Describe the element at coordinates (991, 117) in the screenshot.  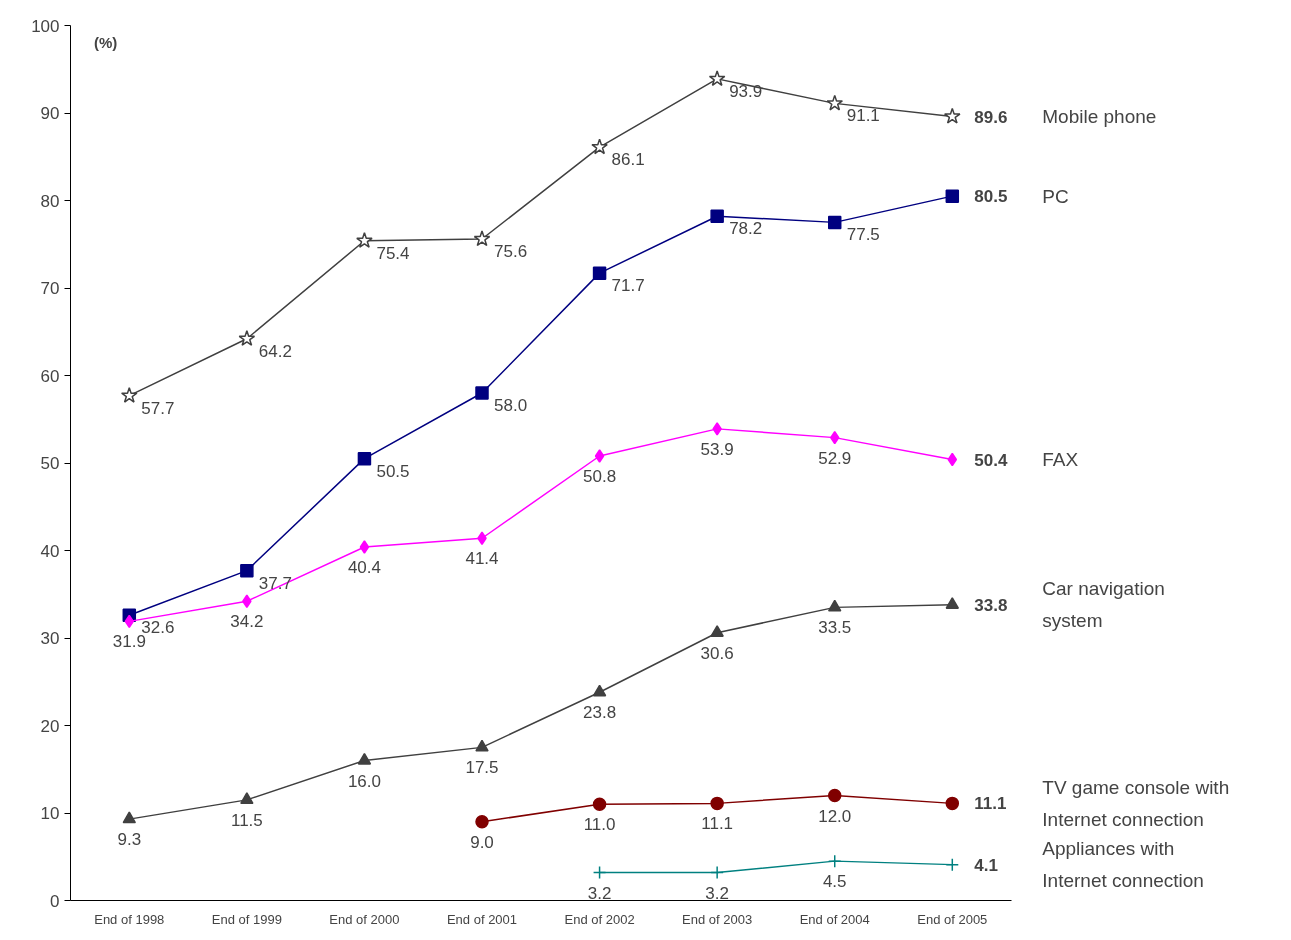
I see `data-label: 89.6` at that location.